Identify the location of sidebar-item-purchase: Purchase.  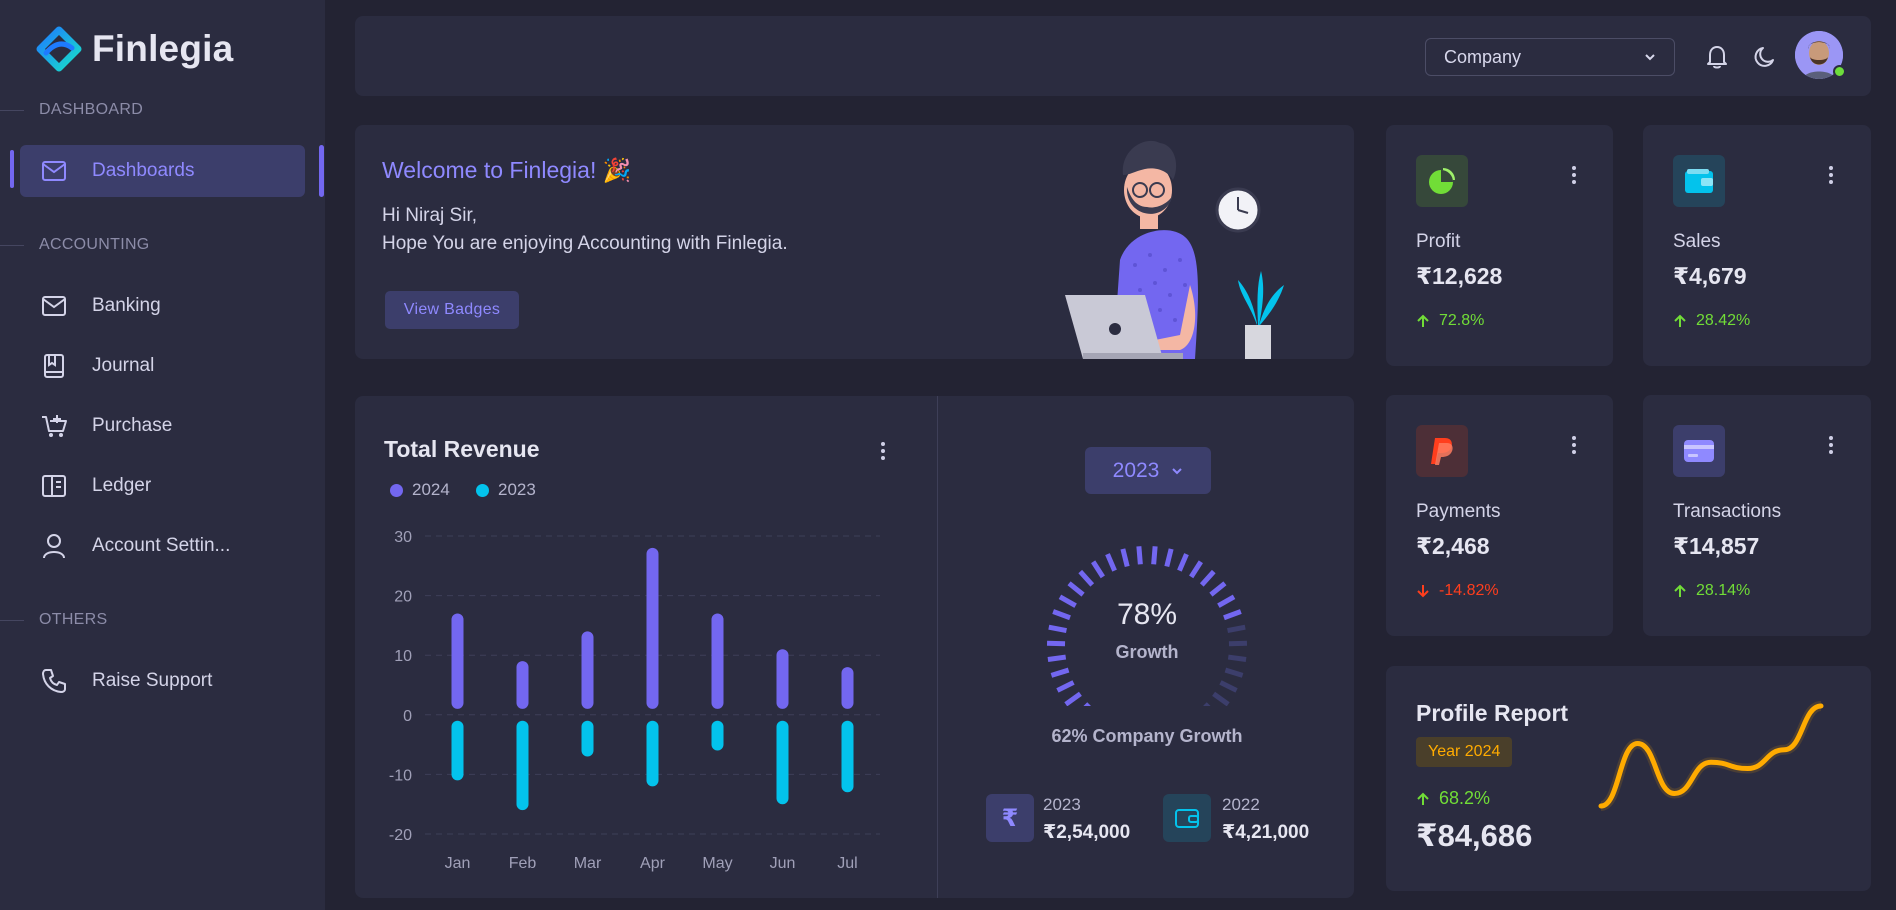
(162, 426).